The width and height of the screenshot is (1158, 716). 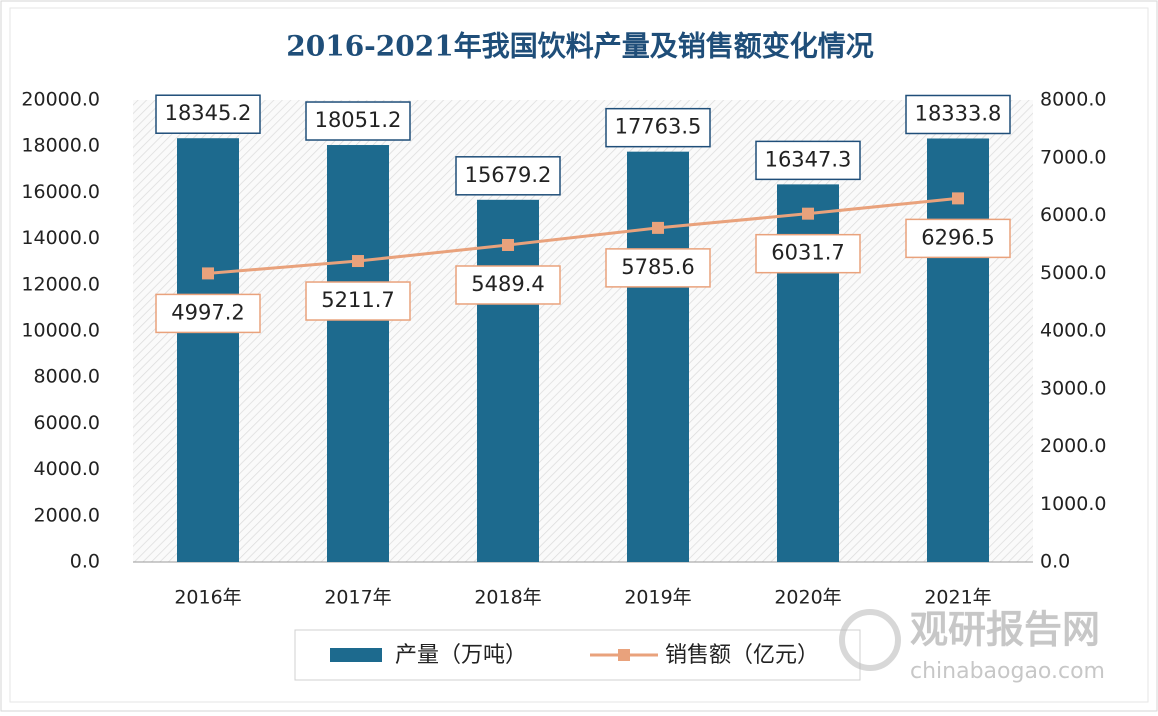 I want to click on line-value-label: 5211.7, so click(x=357, y=300).